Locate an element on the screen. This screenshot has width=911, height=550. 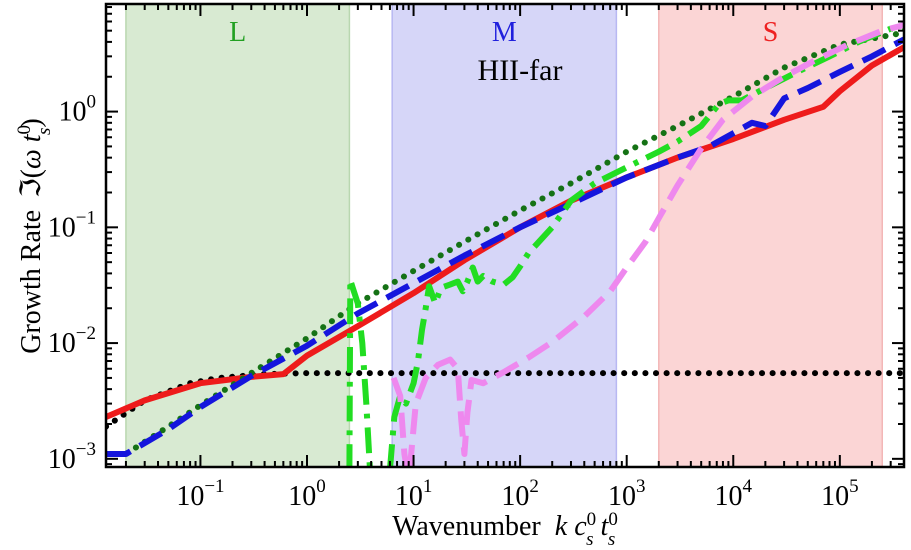
x-tick-label: 10³ is located at coordinates (627, 494).